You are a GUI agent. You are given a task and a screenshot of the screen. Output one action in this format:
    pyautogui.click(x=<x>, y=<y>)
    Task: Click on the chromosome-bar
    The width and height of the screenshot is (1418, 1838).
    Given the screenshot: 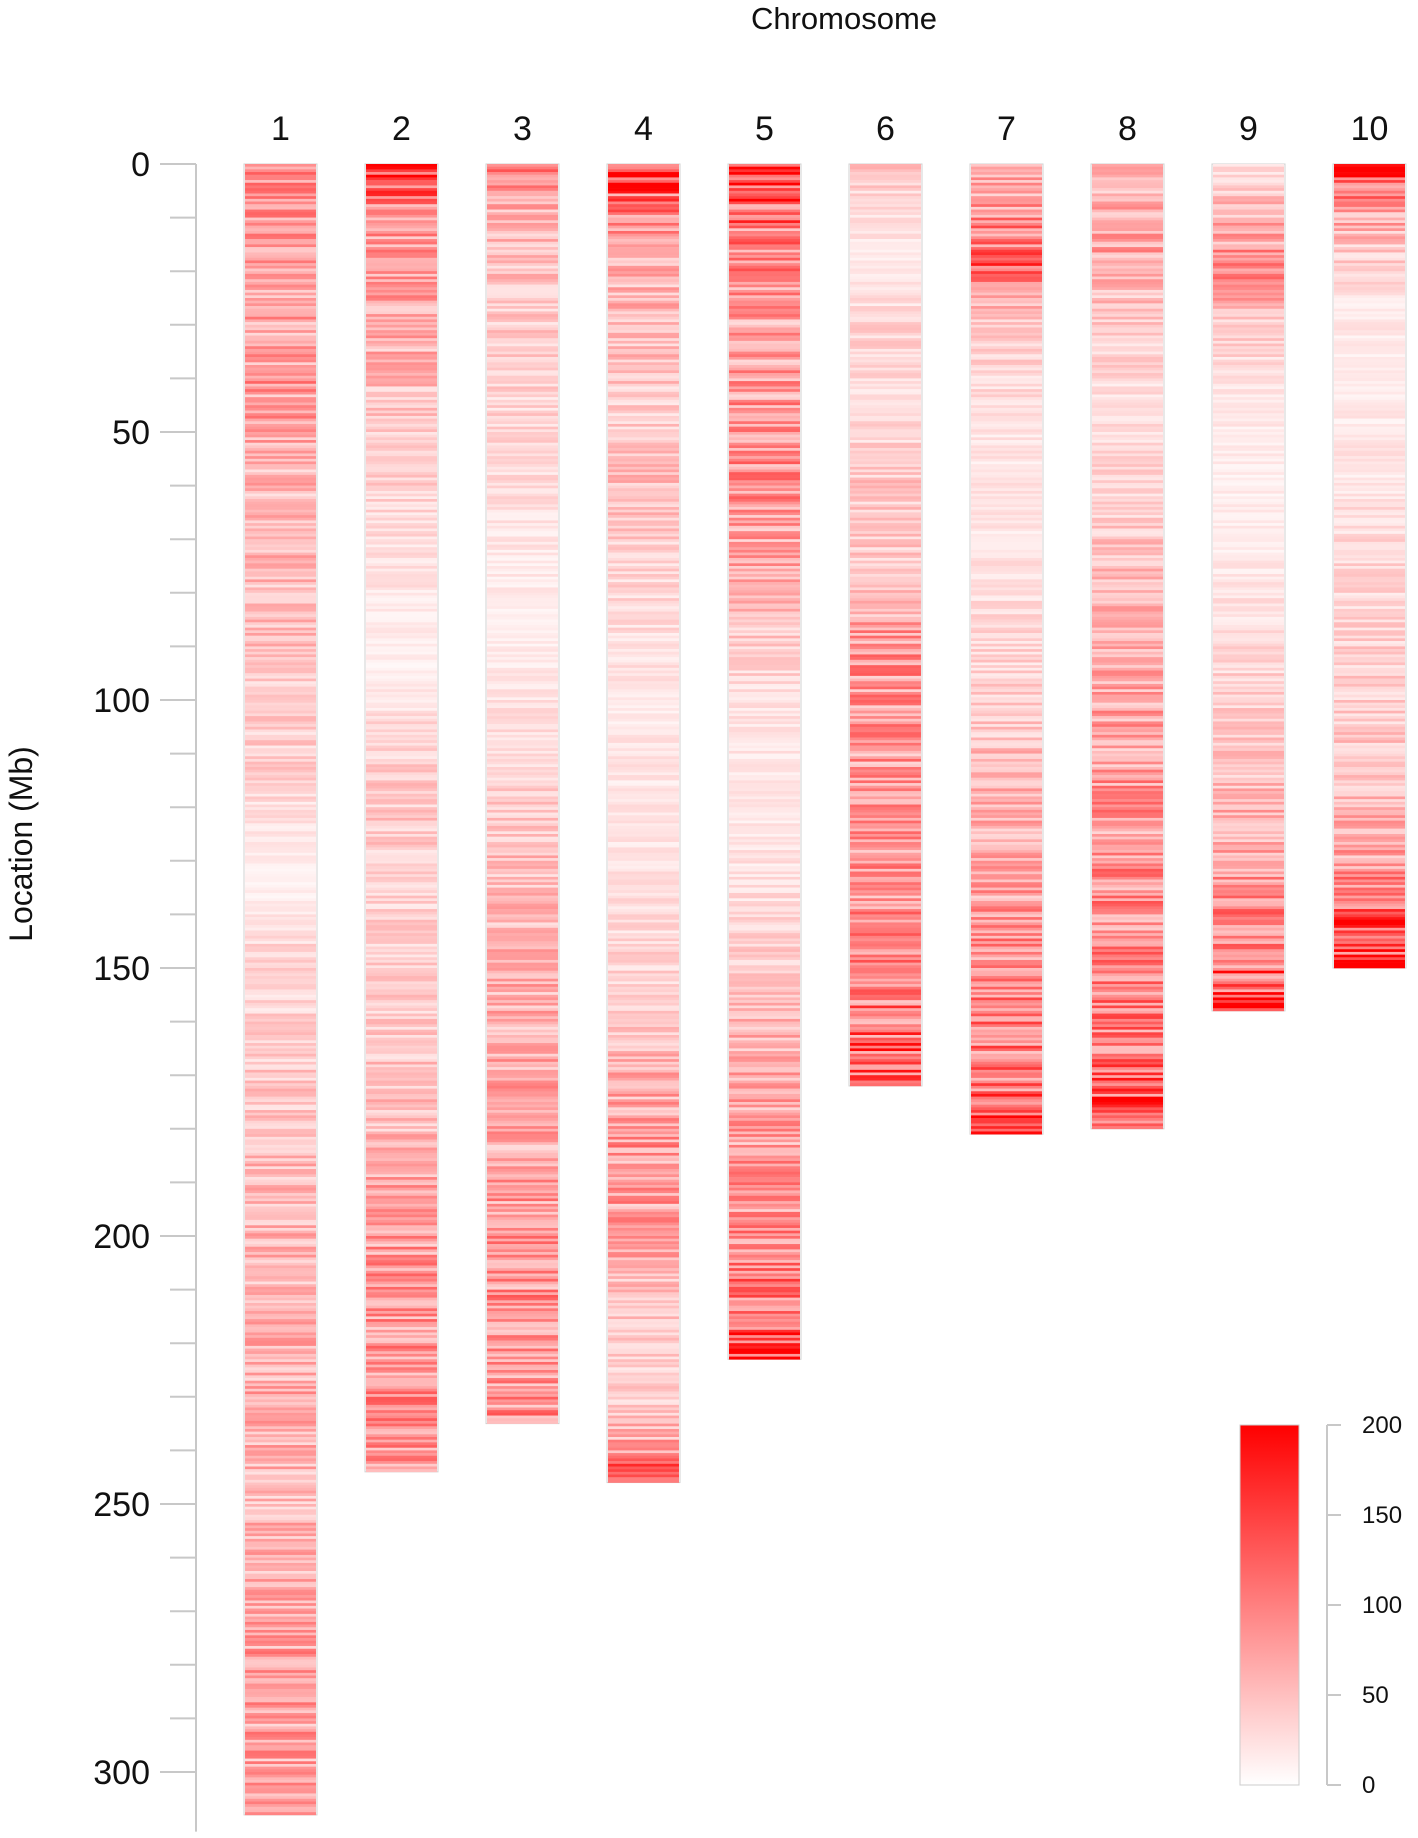 What is the action you would take?
    pyautogui.click(x=1248, y=587)
    